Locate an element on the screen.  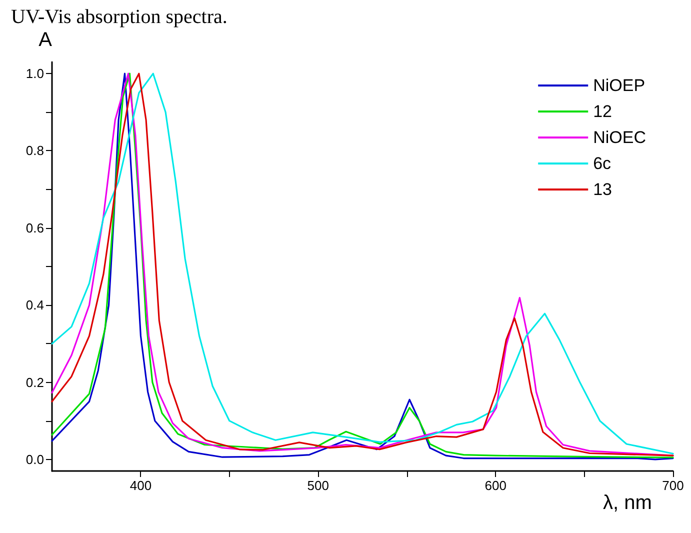
y-tick-label: 0.8 is located at coordinates (35, 150).